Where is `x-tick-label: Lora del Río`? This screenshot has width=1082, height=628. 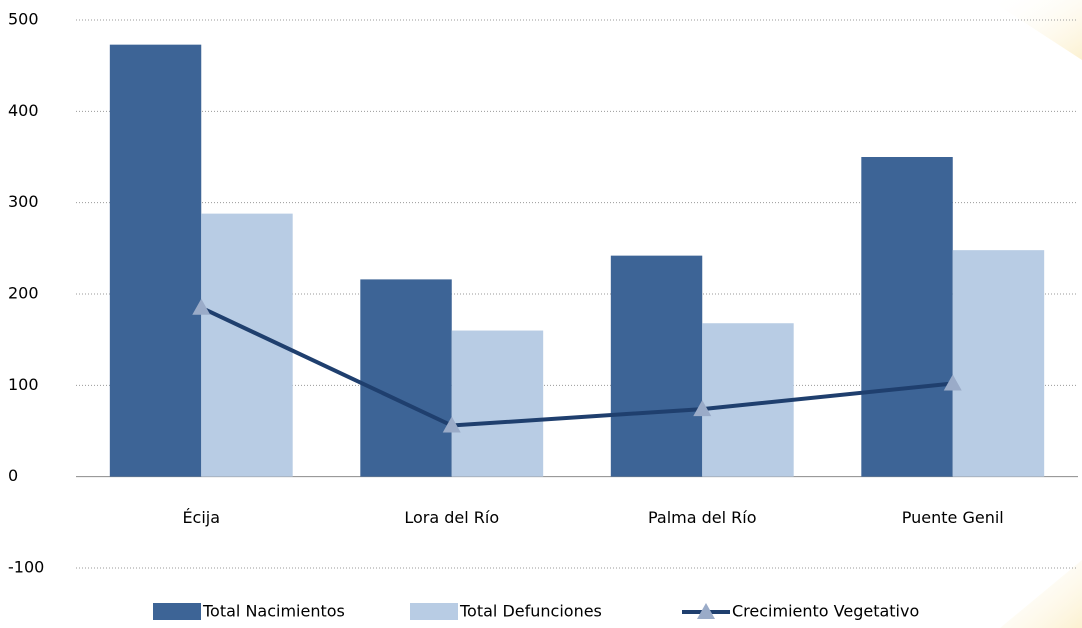
x-tick-label: Lora del Río is located at coordinates (451, 517).